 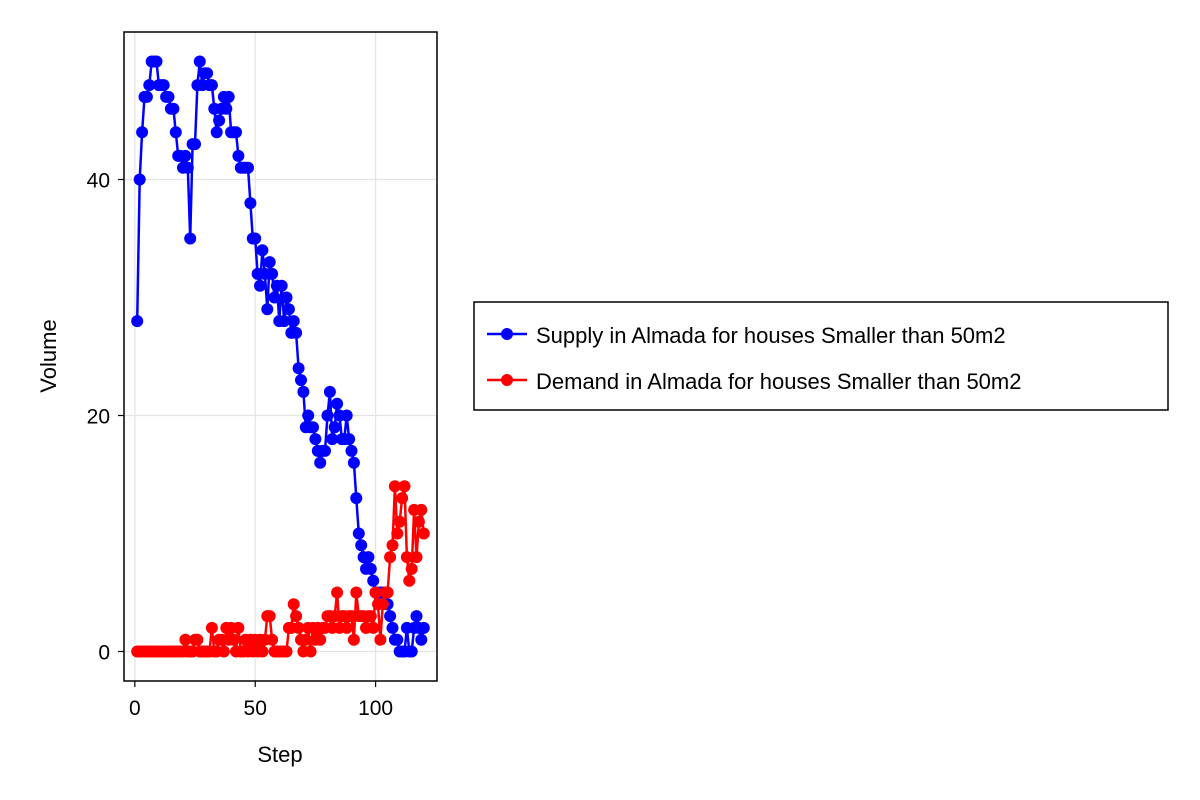 I want to click on x-tick-label: 50, so click(x=255, y=708).